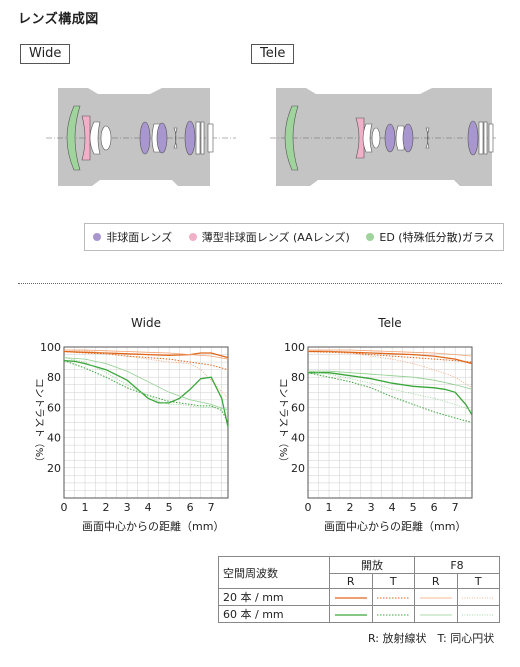 Image resolution: width=520 pixels, height=667 pixels. What do you see at coordinates (390, 323) in the screenshot?
I see `mtf-tele-title: Tele` at bounding box center [390, 323].